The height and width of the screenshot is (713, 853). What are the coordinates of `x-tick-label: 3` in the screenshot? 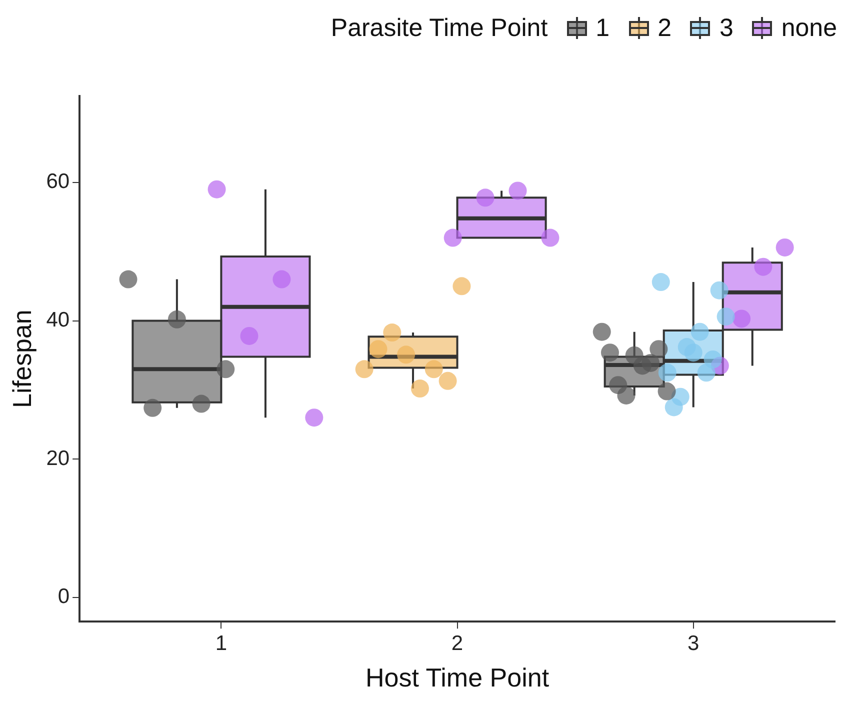 It's located at (694, 643).